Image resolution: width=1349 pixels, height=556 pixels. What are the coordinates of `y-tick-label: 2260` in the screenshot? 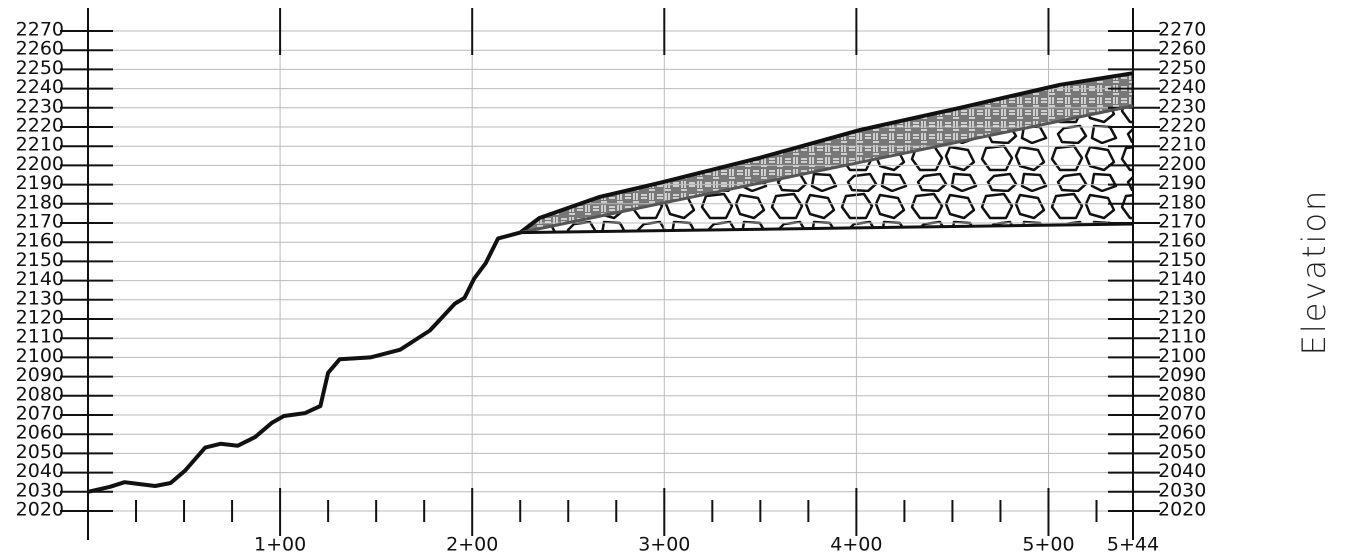 It's located at (40, 49).